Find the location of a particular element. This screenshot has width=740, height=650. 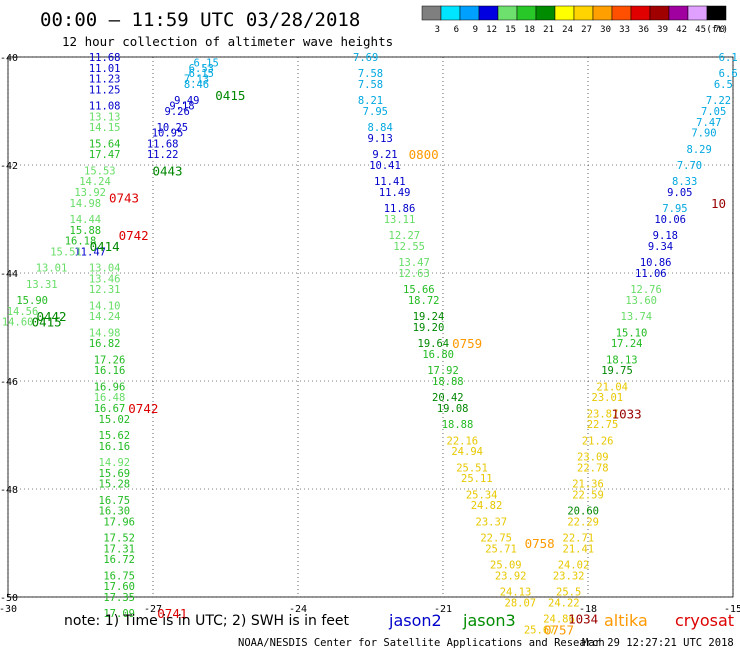

legend-bin-label: 27 is located at coordinates (586, 30).